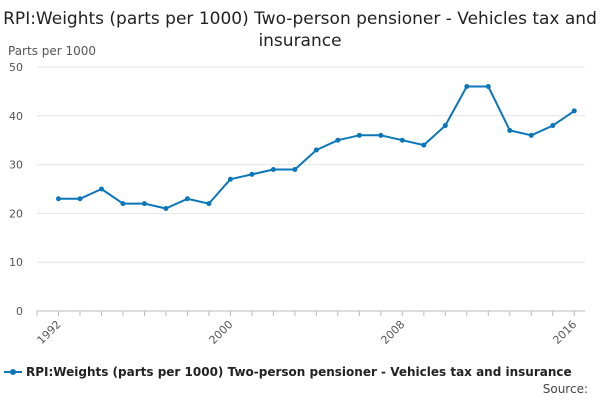 This screenshot has width=600, height=400. Describe the element at coordinates (13, 372) in the screenshot. I see `legend-swatch-icon` at that location.